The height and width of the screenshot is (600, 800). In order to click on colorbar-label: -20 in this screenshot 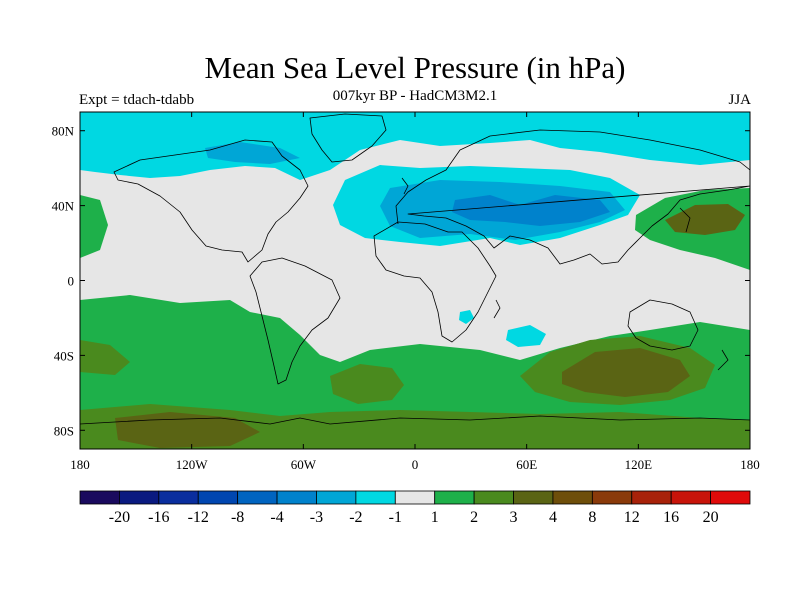, I will do `click(119, 517)`.